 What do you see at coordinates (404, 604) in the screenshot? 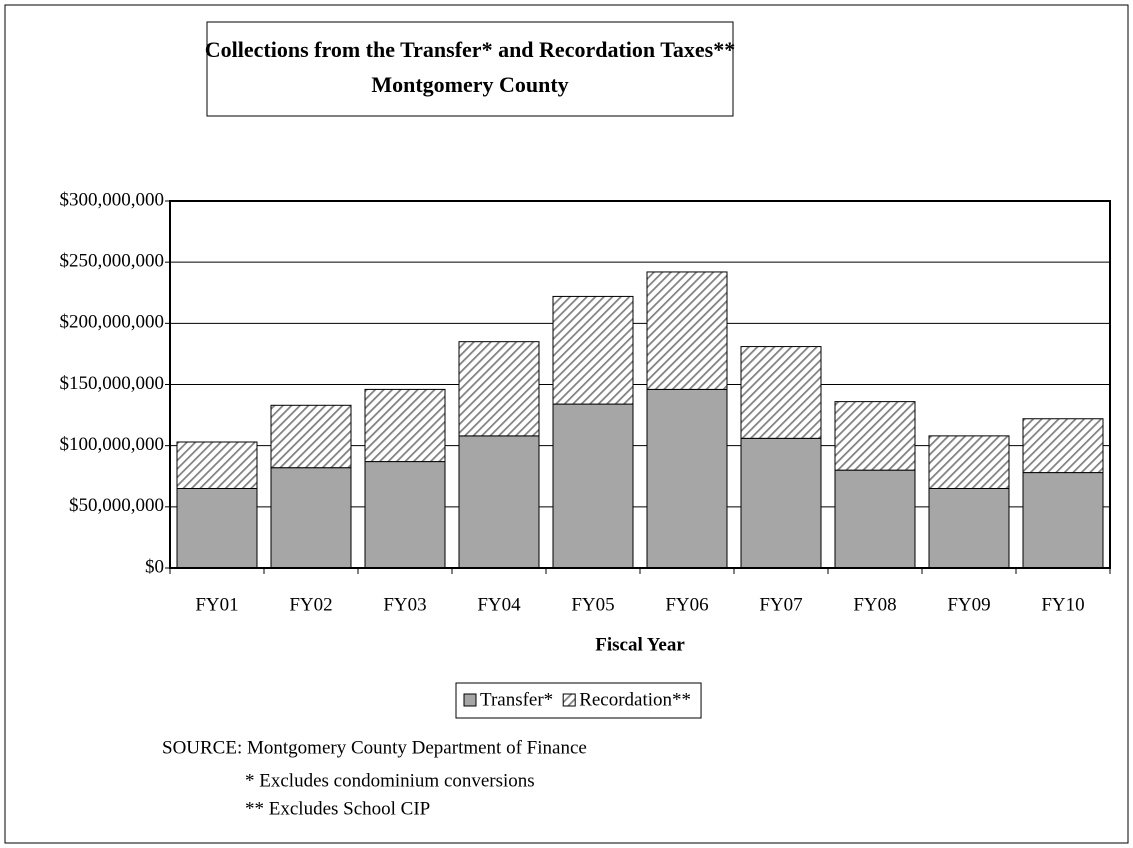
I see `x-tick-label: FY03` at bounding box center [404, 604].